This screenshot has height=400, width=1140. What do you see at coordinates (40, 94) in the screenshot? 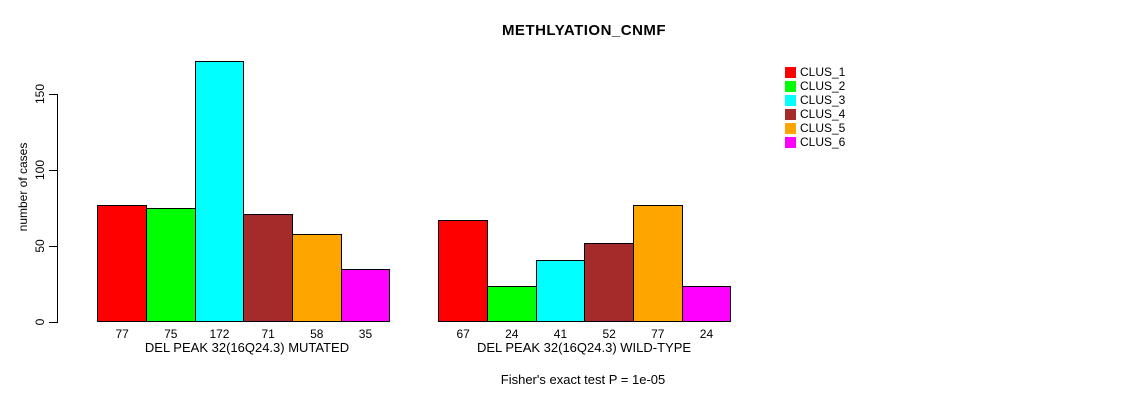
I see `y-tick-label: 150` at bounding box center [40, 94].